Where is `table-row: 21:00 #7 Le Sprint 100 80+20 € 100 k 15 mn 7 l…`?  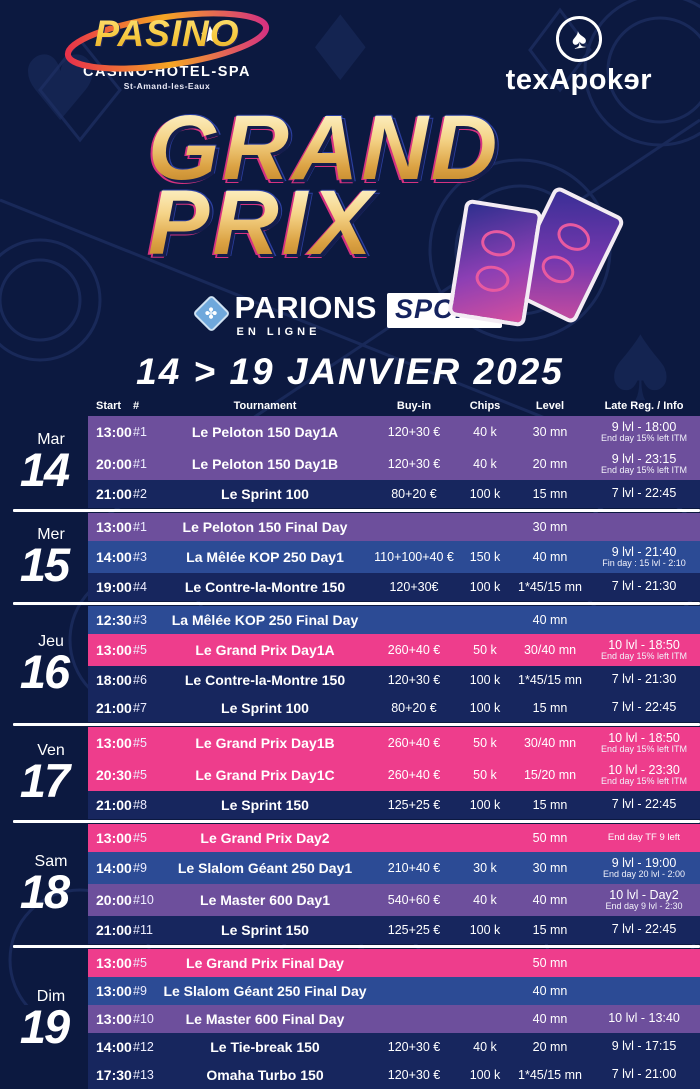 table-row: 21:00 #7 Le Sprint 100 80+20 € 100 k 15 mn 7 l… is located at coordinates (394, 708).